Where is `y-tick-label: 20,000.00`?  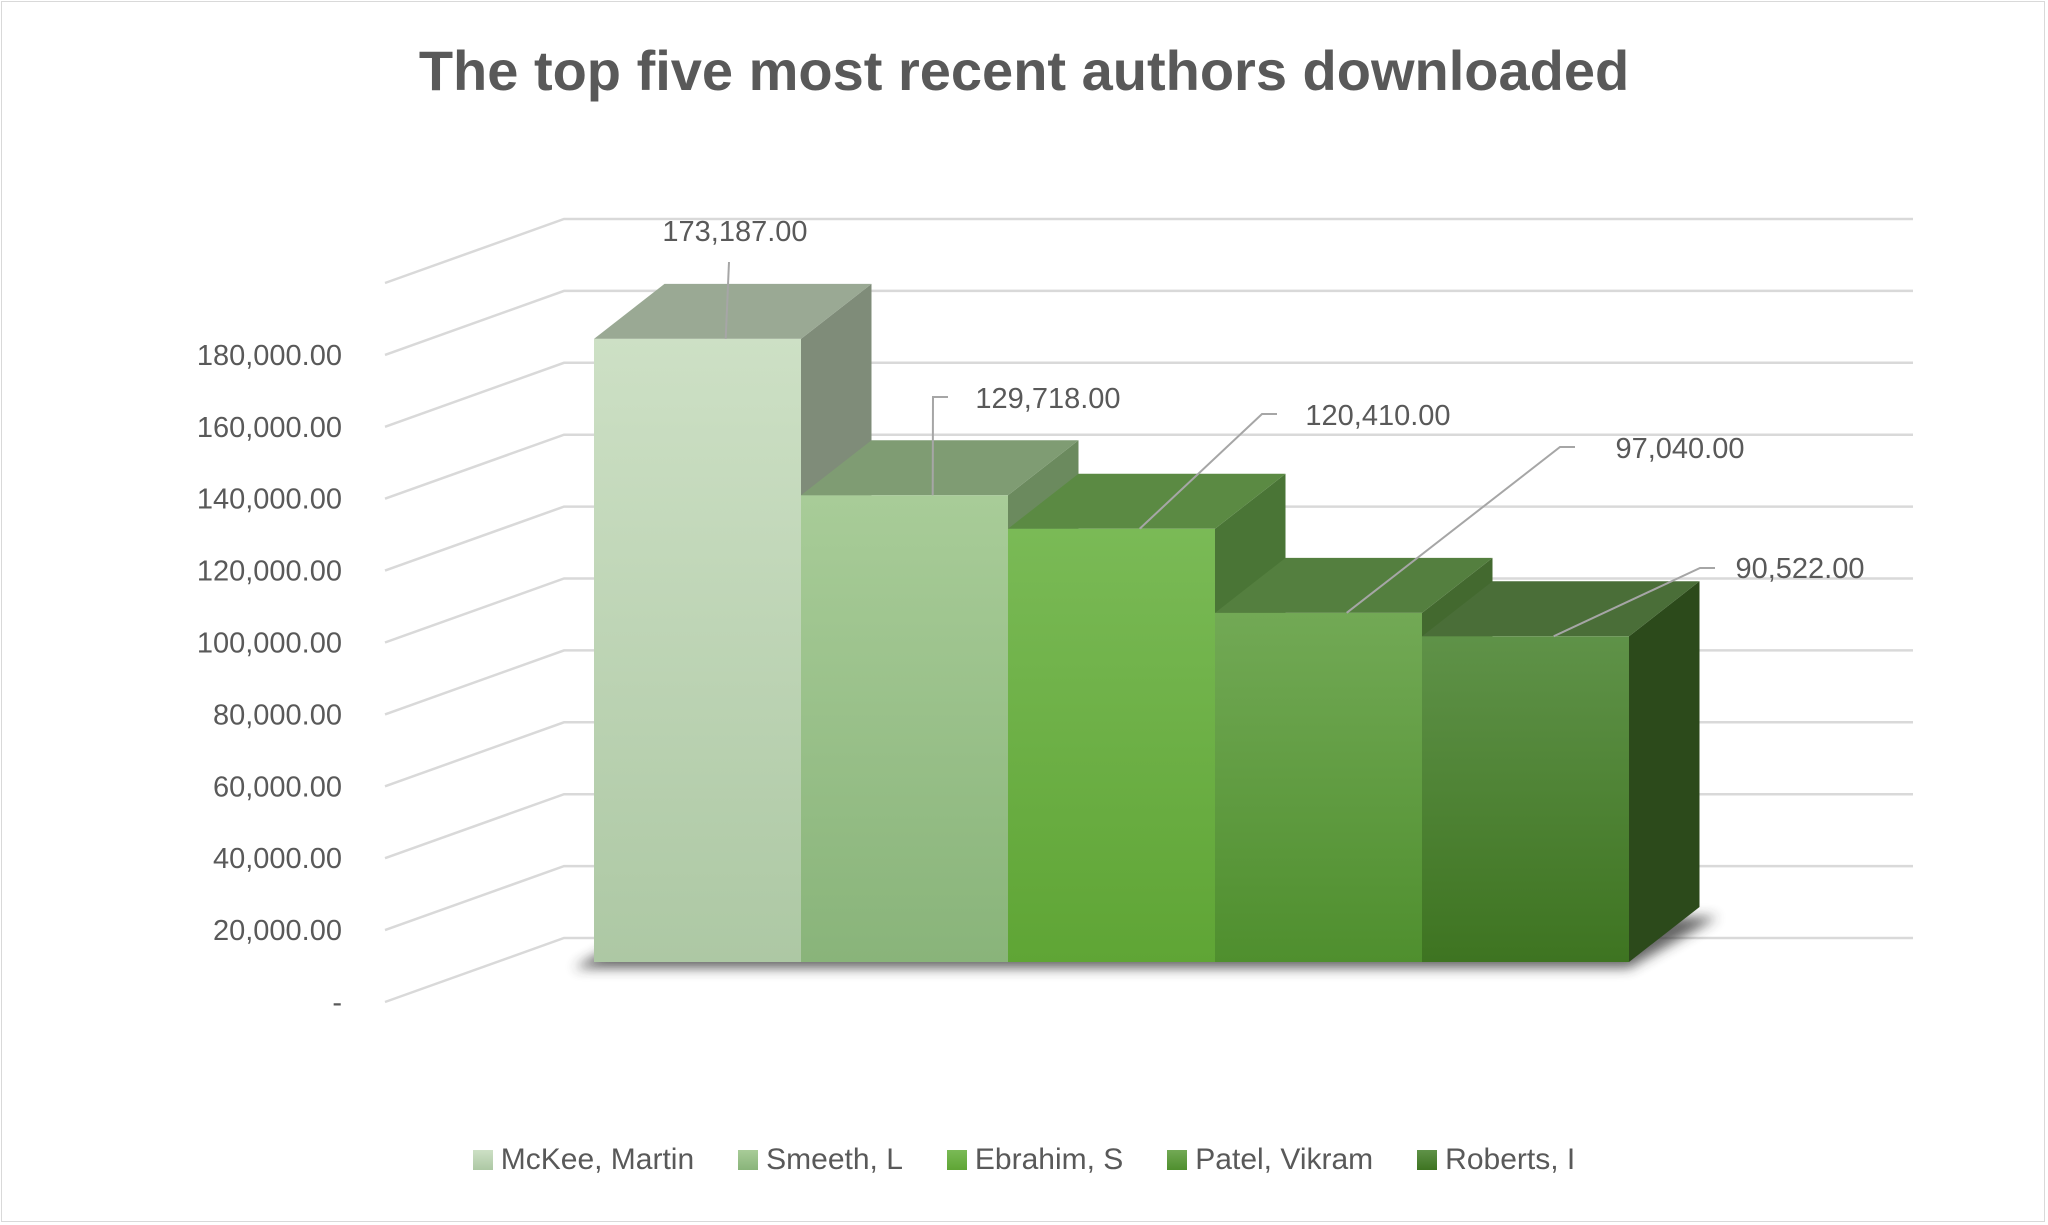 y-tick-label: 20,000.00 is located at coordinates (277, 931).